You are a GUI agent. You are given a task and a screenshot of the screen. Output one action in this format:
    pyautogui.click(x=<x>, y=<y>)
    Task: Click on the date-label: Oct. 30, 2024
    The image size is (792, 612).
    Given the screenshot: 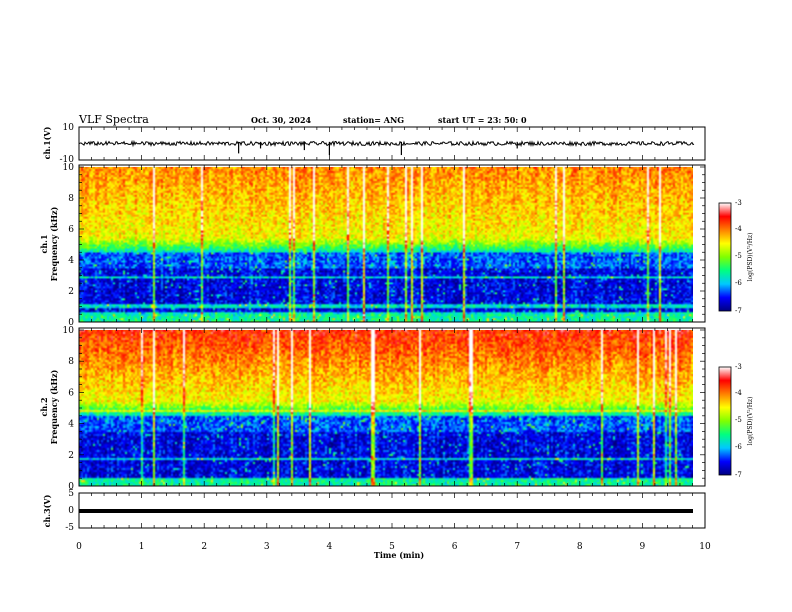 What is the action you would take?
    pyautogui.click(x=281, y=120)
    